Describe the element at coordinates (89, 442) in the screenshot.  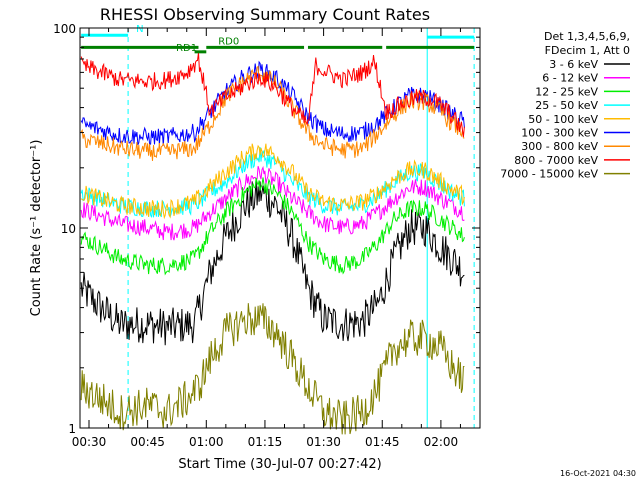
I see `x-tick-label-0: 00:30` at that location.